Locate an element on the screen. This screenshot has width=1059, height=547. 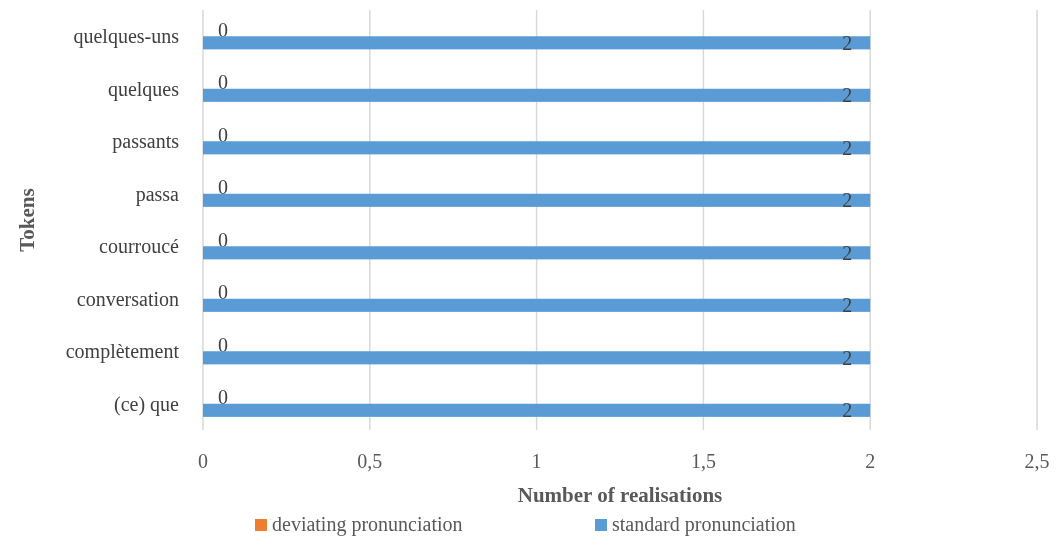
y-tick-label: quelques is located at coordinates (143, 89).